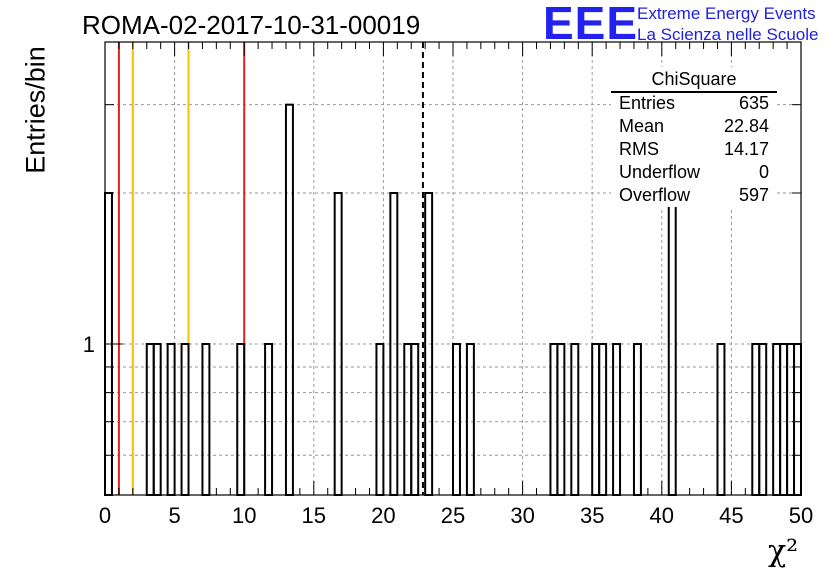 Image resolution: width=836 pixels, height=572 pixels. I want to click on stats-row-entries: Entries 635, so click(694, 104).